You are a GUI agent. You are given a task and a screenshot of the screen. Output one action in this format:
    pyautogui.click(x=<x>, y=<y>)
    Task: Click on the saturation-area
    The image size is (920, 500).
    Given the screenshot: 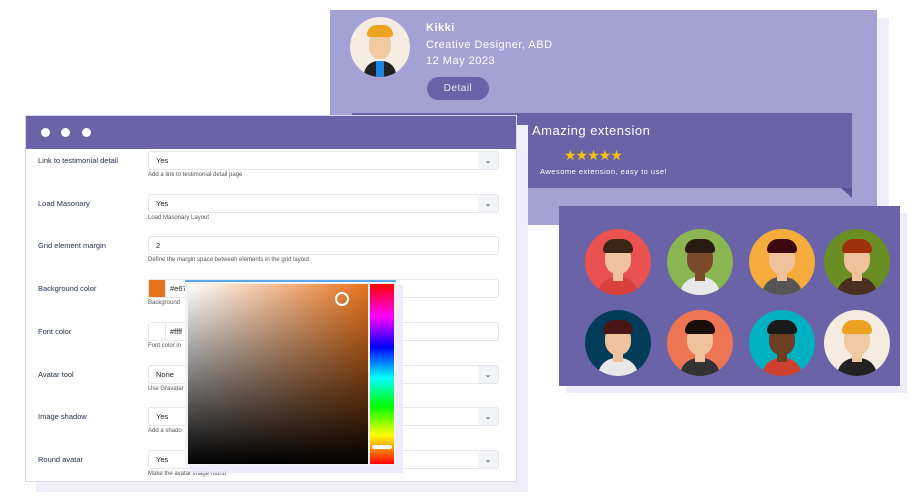 What is the action you would take?
    pyautogui.click(x=278, y=374)
    